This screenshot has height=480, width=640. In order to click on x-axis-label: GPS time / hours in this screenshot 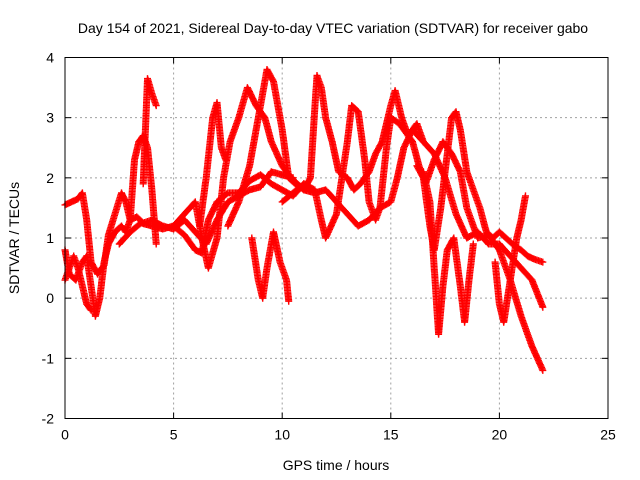, I will do `click(336, 465)`.